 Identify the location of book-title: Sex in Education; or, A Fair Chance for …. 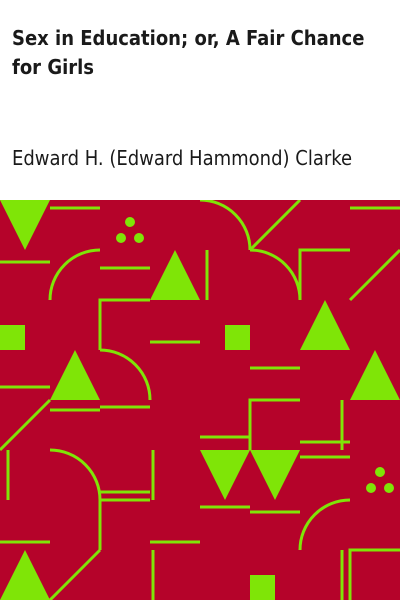
(188, 52).